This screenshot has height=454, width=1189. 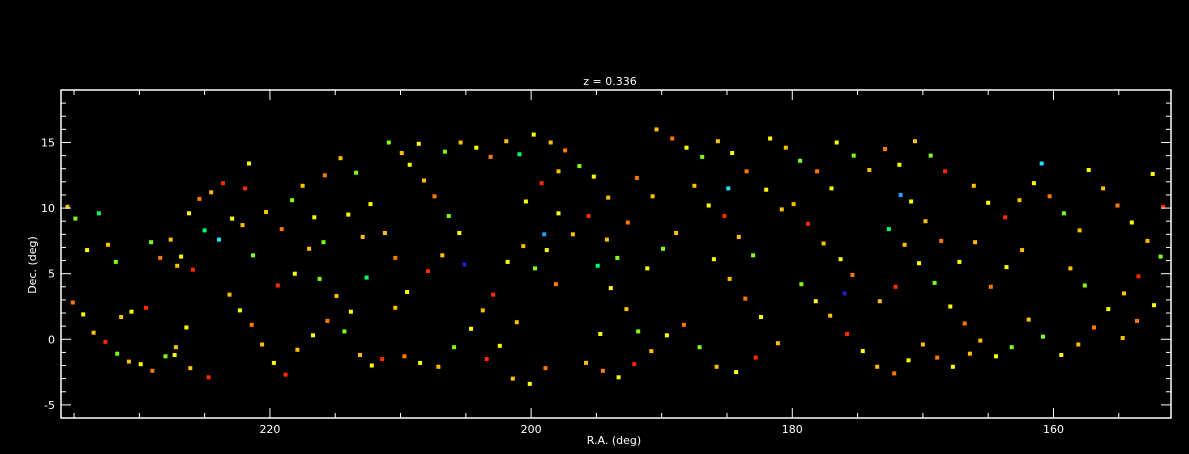 I want to click on x-tick-label: 220, so click(x=269, y=429).